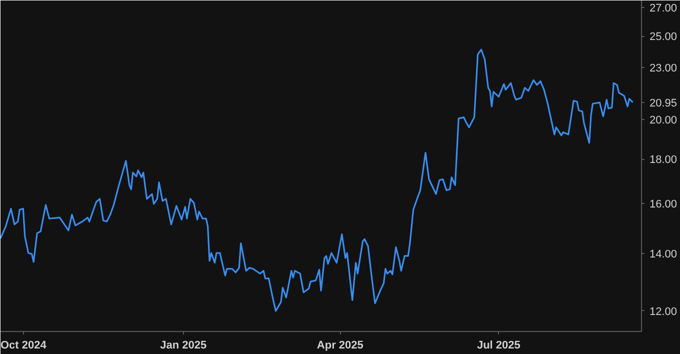 This screenshot has height=354, width=680. What do you see at coordinates (664, 312) in the screenshot?
I see `y-tick-label: 12.00` at bounding box center [664, 312].